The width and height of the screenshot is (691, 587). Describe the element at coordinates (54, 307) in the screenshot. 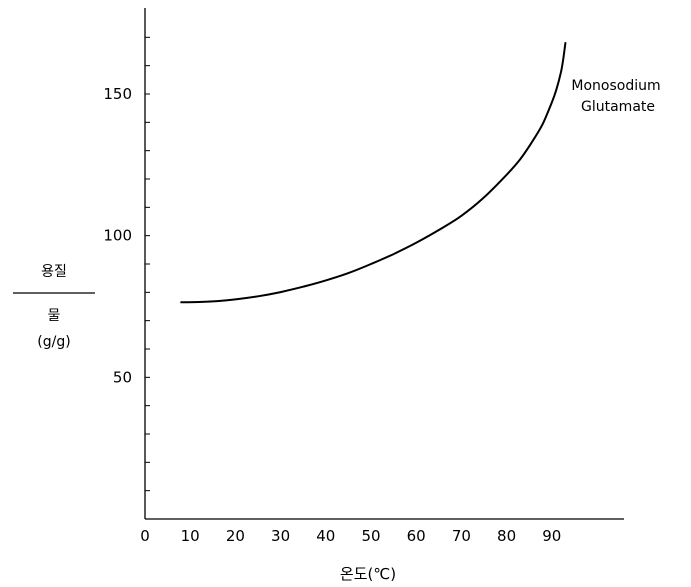

I see `y-axis-label: 용질 물 (g/g)` at that location.